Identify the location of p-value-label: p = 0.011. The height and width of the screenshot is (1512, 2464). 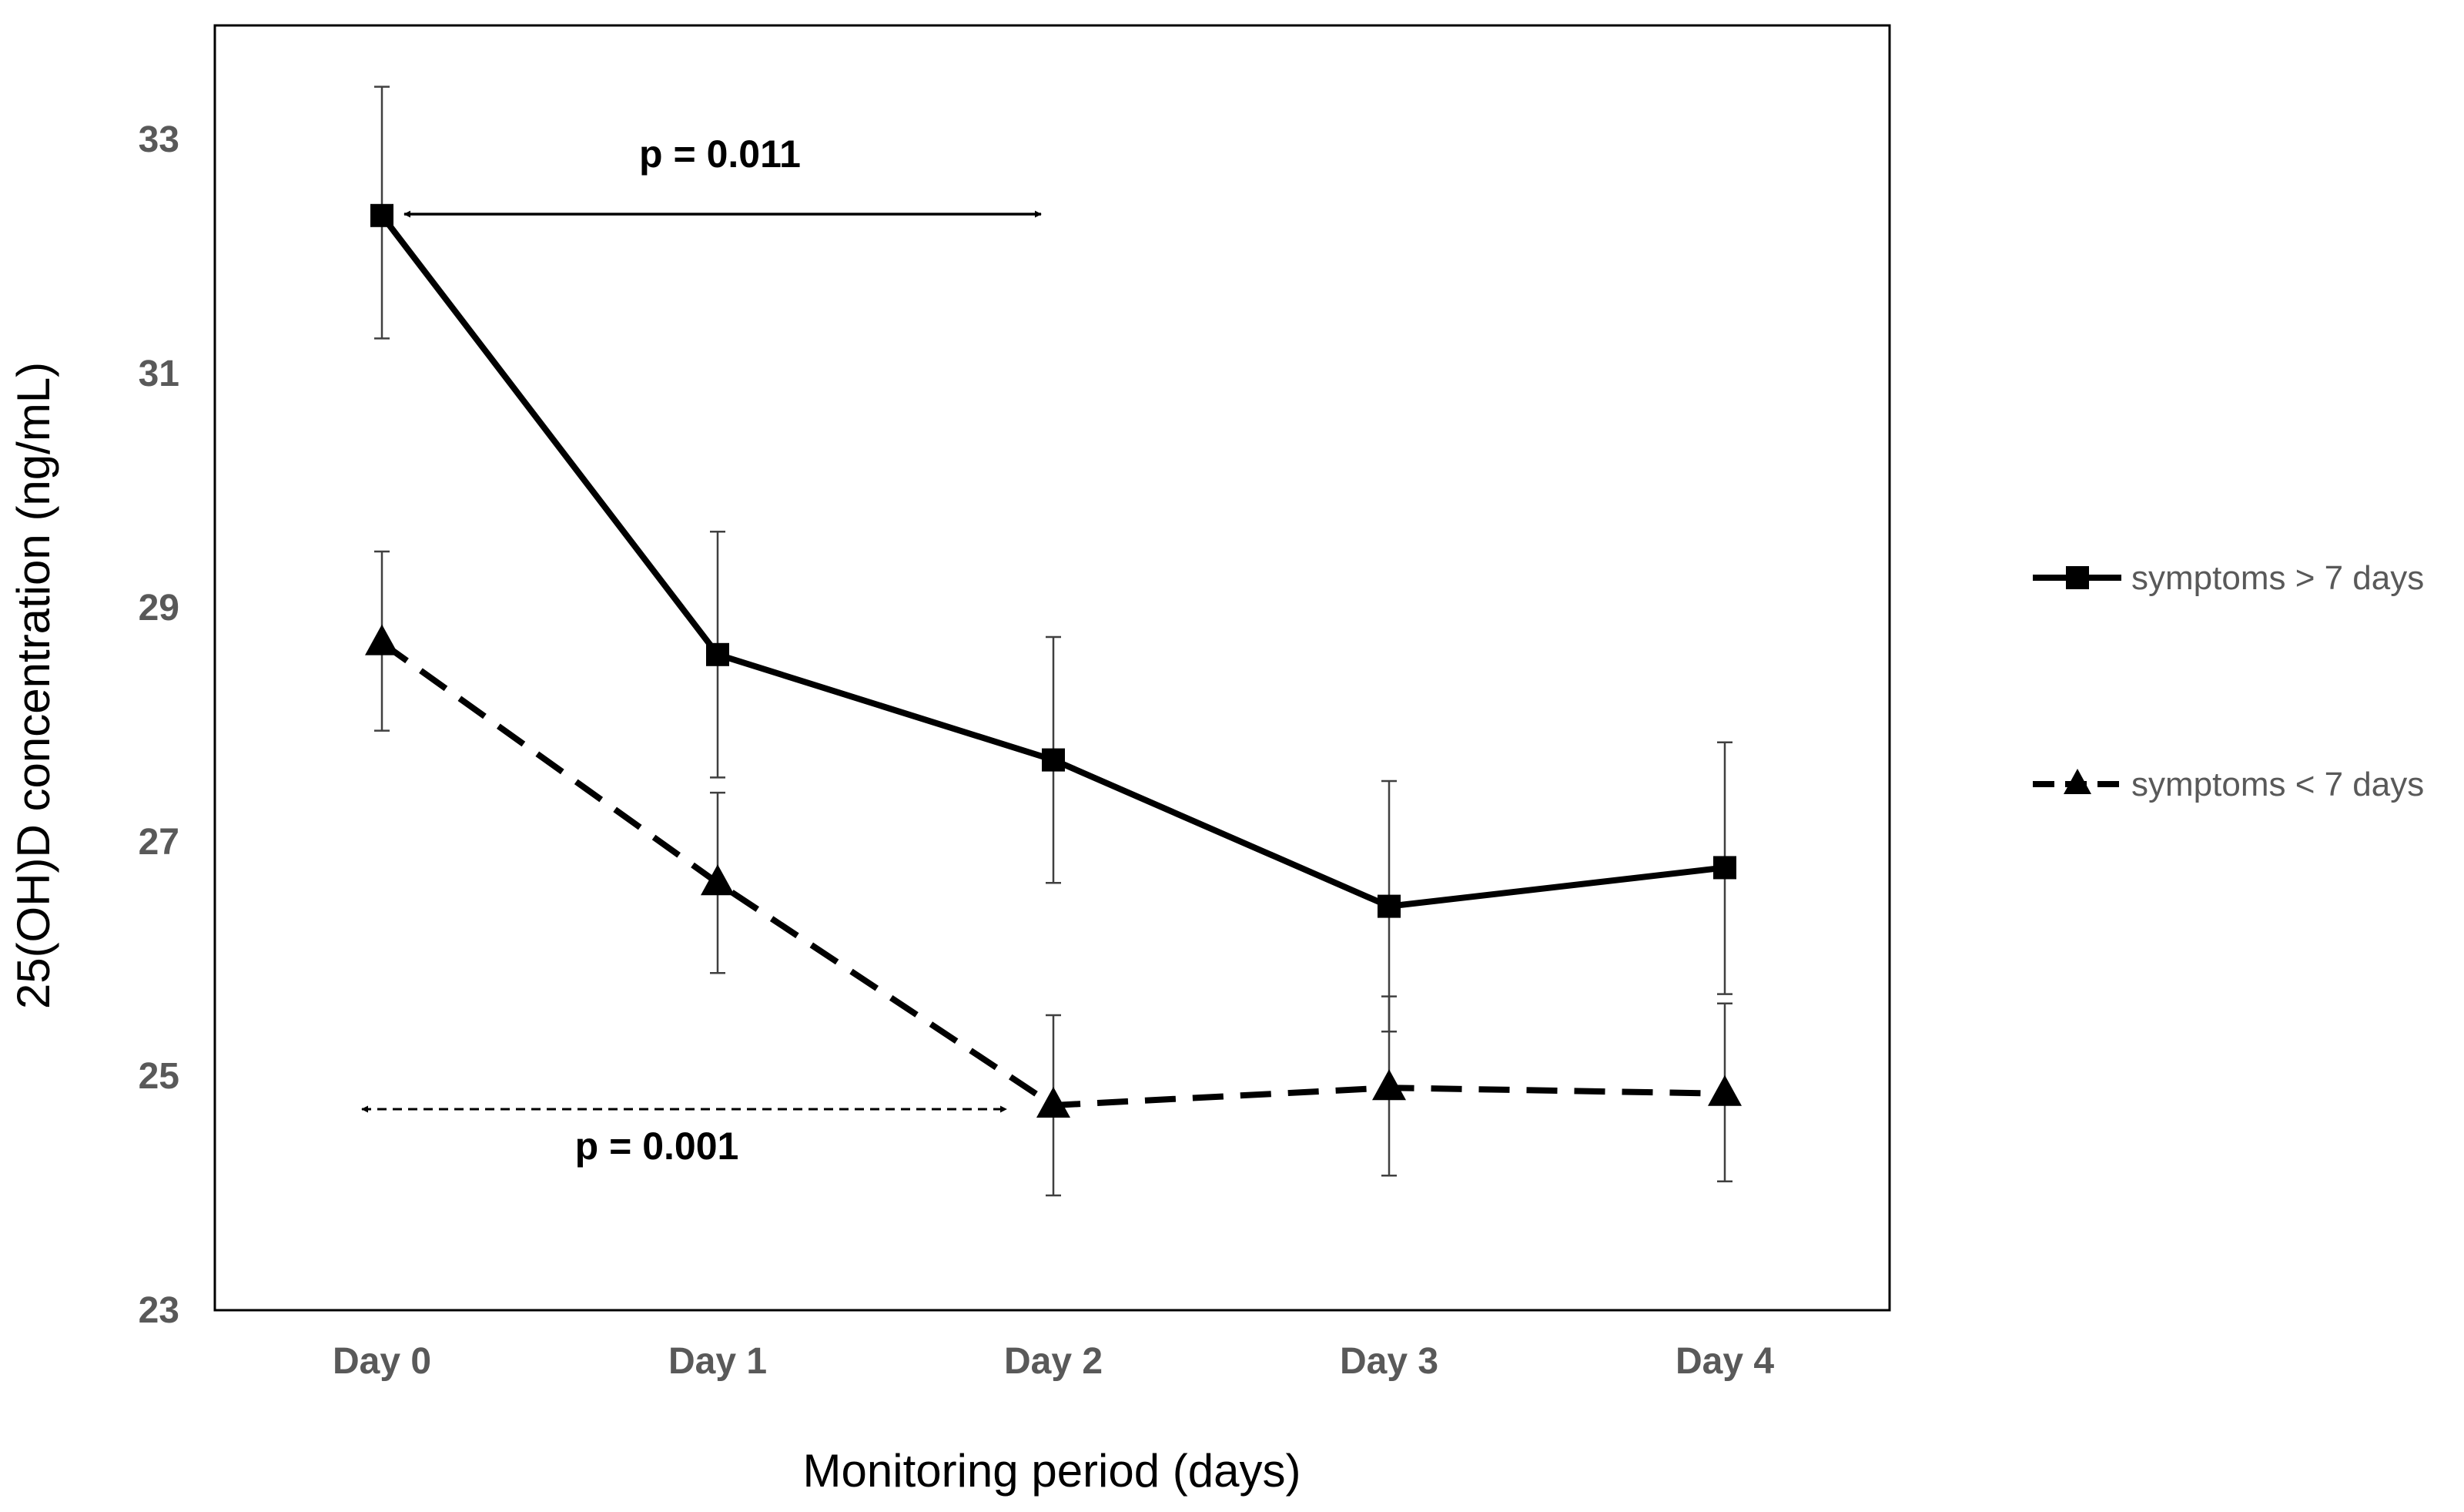
(720, 154).